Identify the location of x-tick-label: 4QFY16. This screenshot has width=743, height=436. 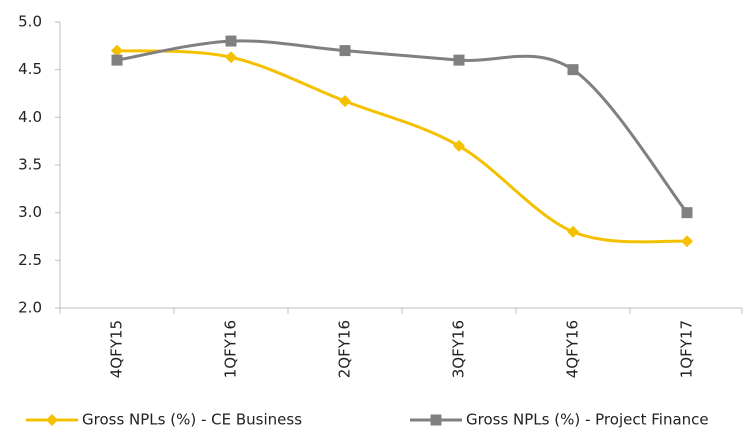
(573, 349).